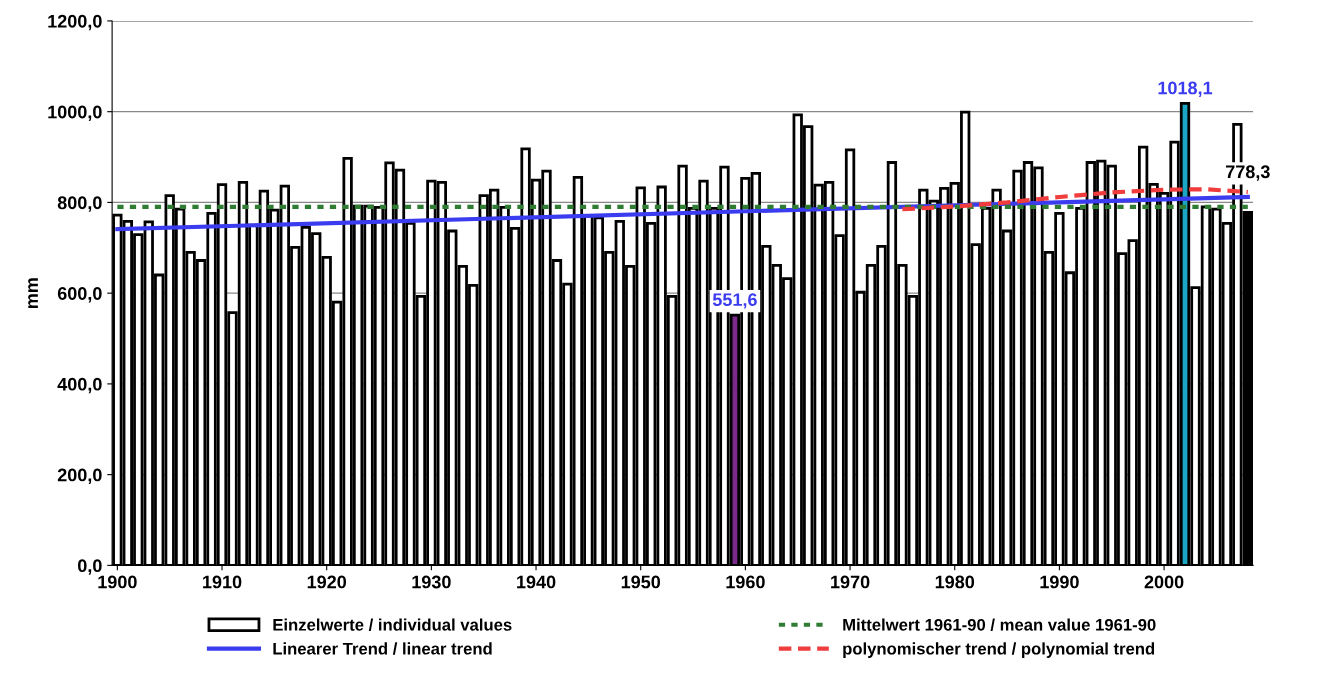 This screenshot has height=698, width=1319. Describe the element at coordinates (382, 648) in the screenshot. I see `legend-label: Linearer Trend / linear trend` at that location.